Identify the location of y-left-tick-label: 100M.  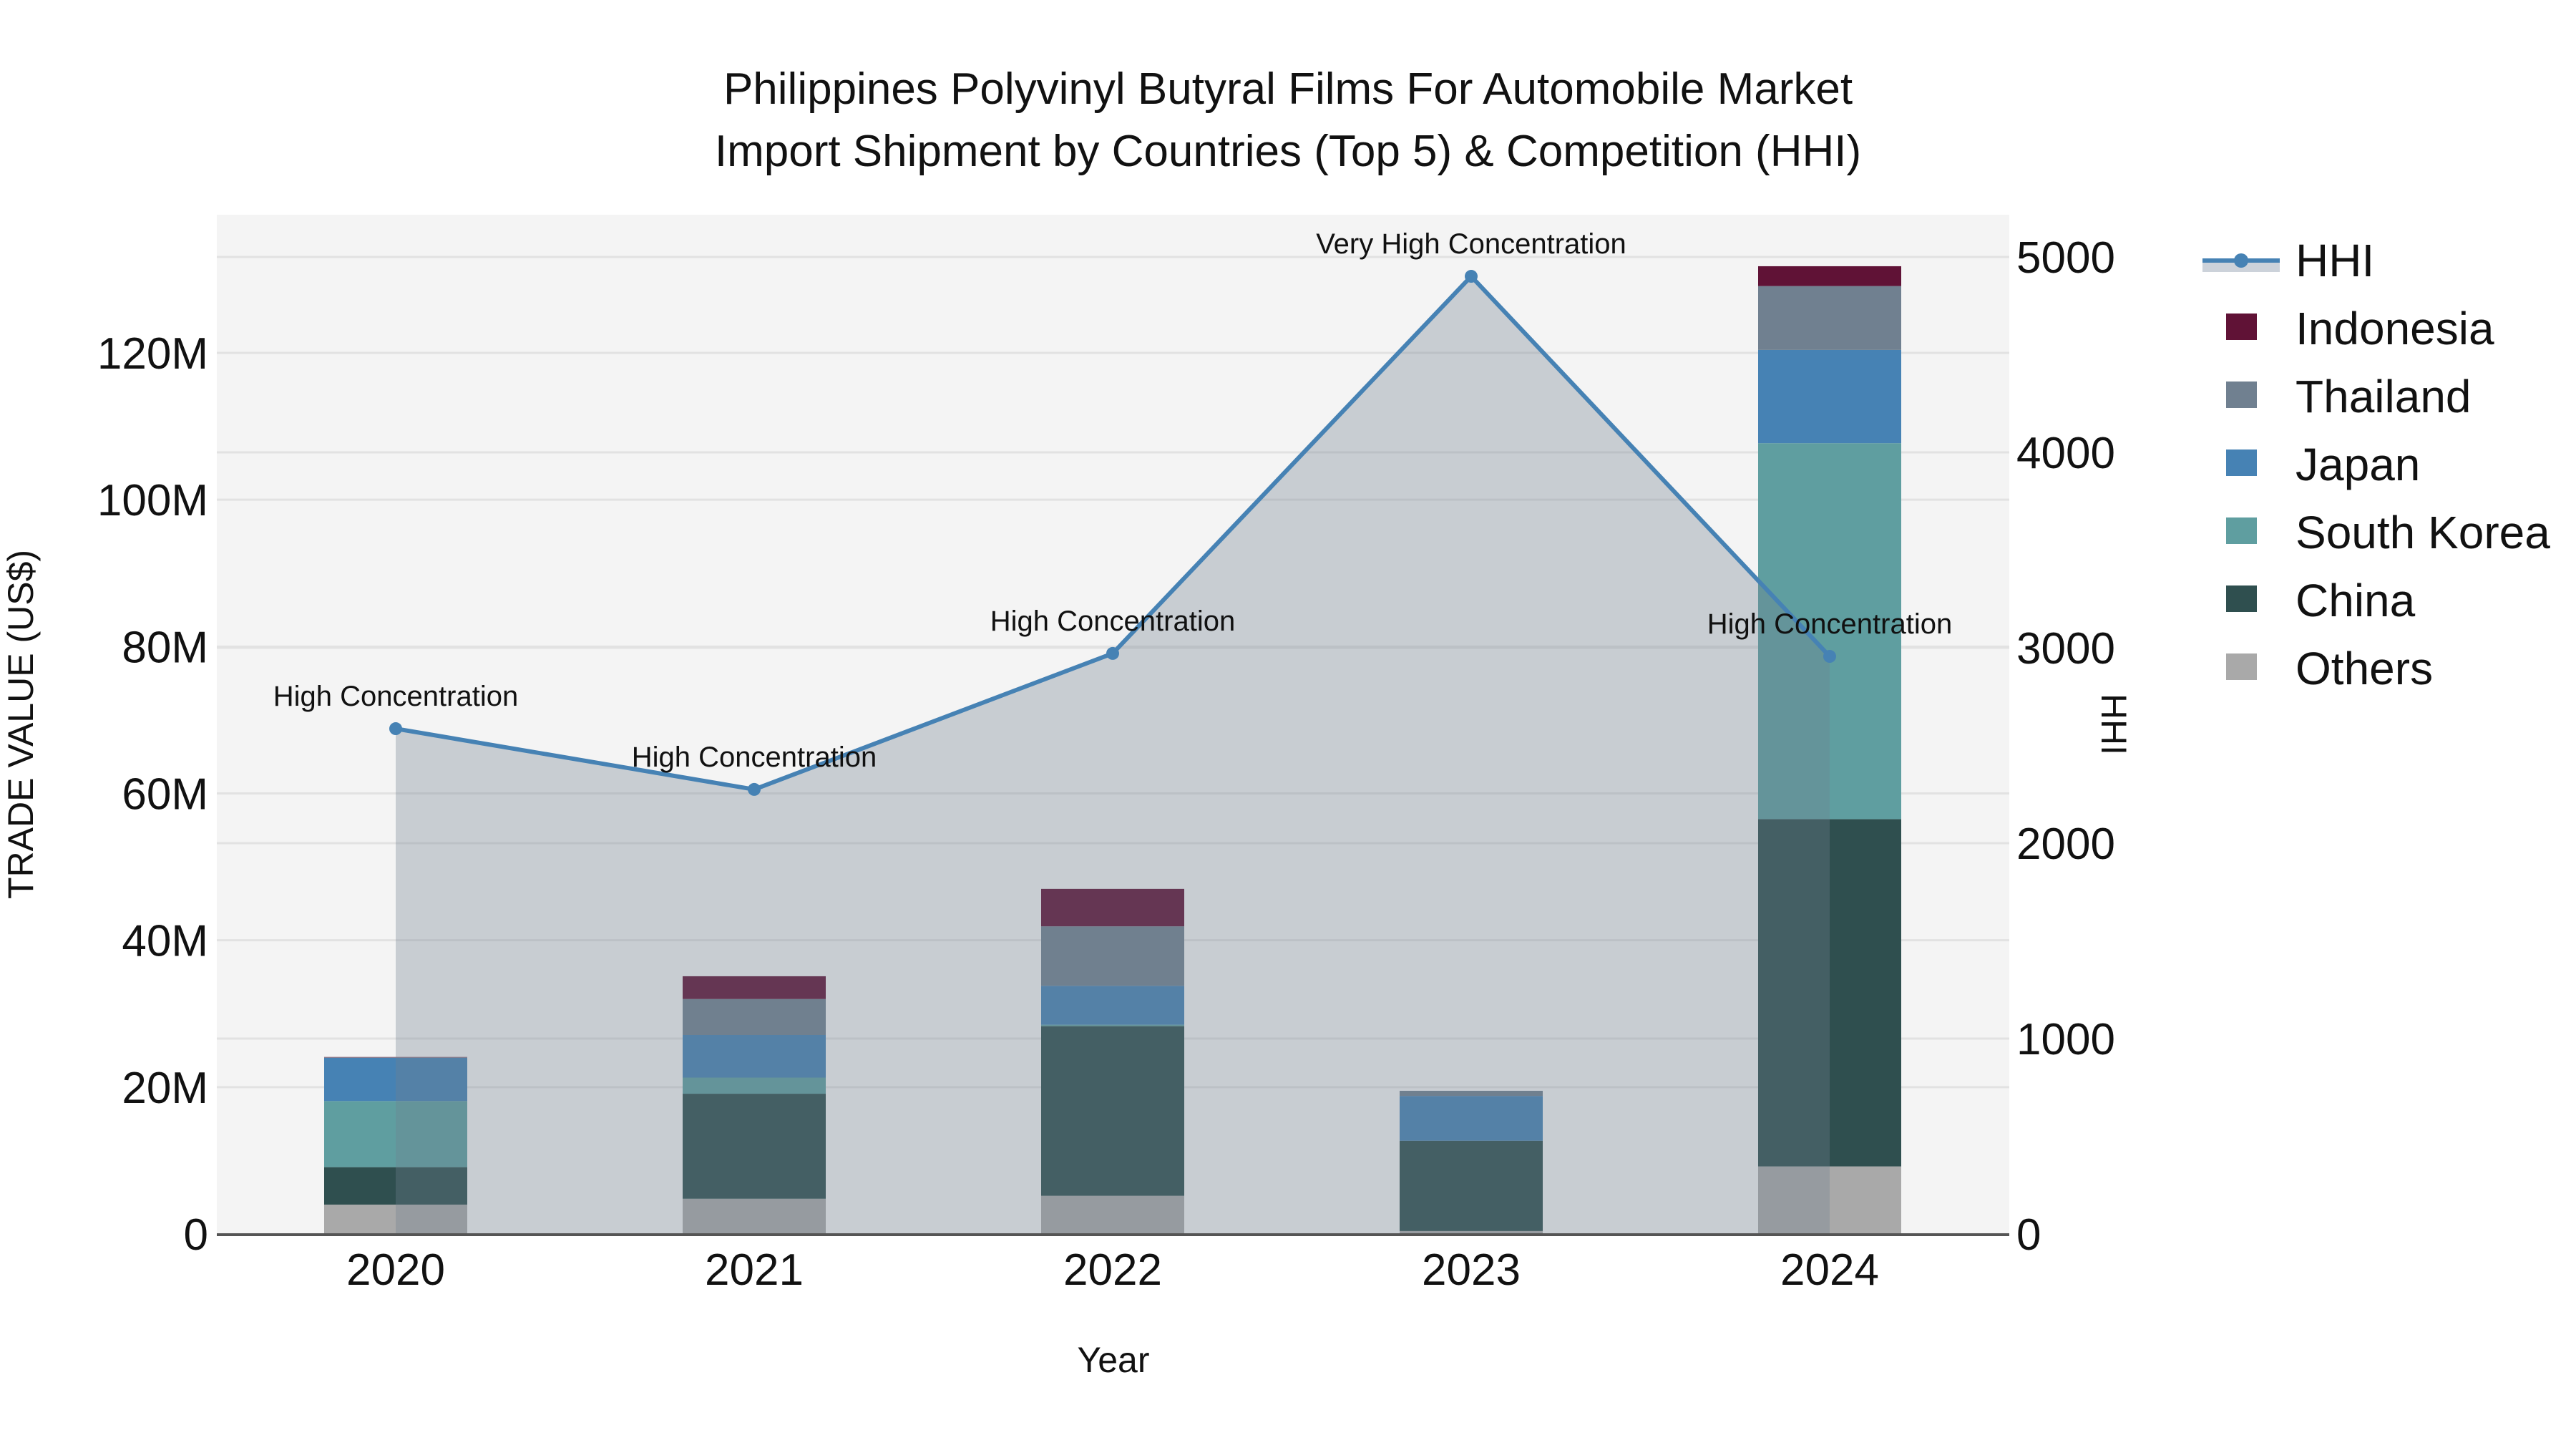
(152, 500).